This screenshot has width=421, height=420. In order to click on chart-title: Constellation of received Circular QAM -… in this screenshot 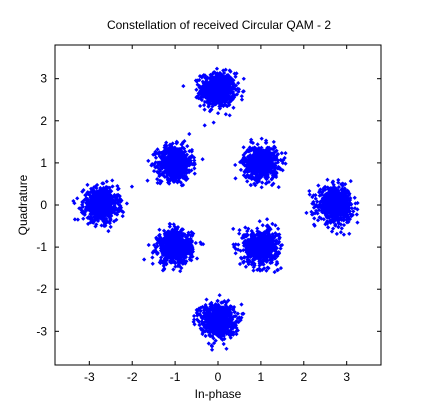, I will do `click(219, 25)`.